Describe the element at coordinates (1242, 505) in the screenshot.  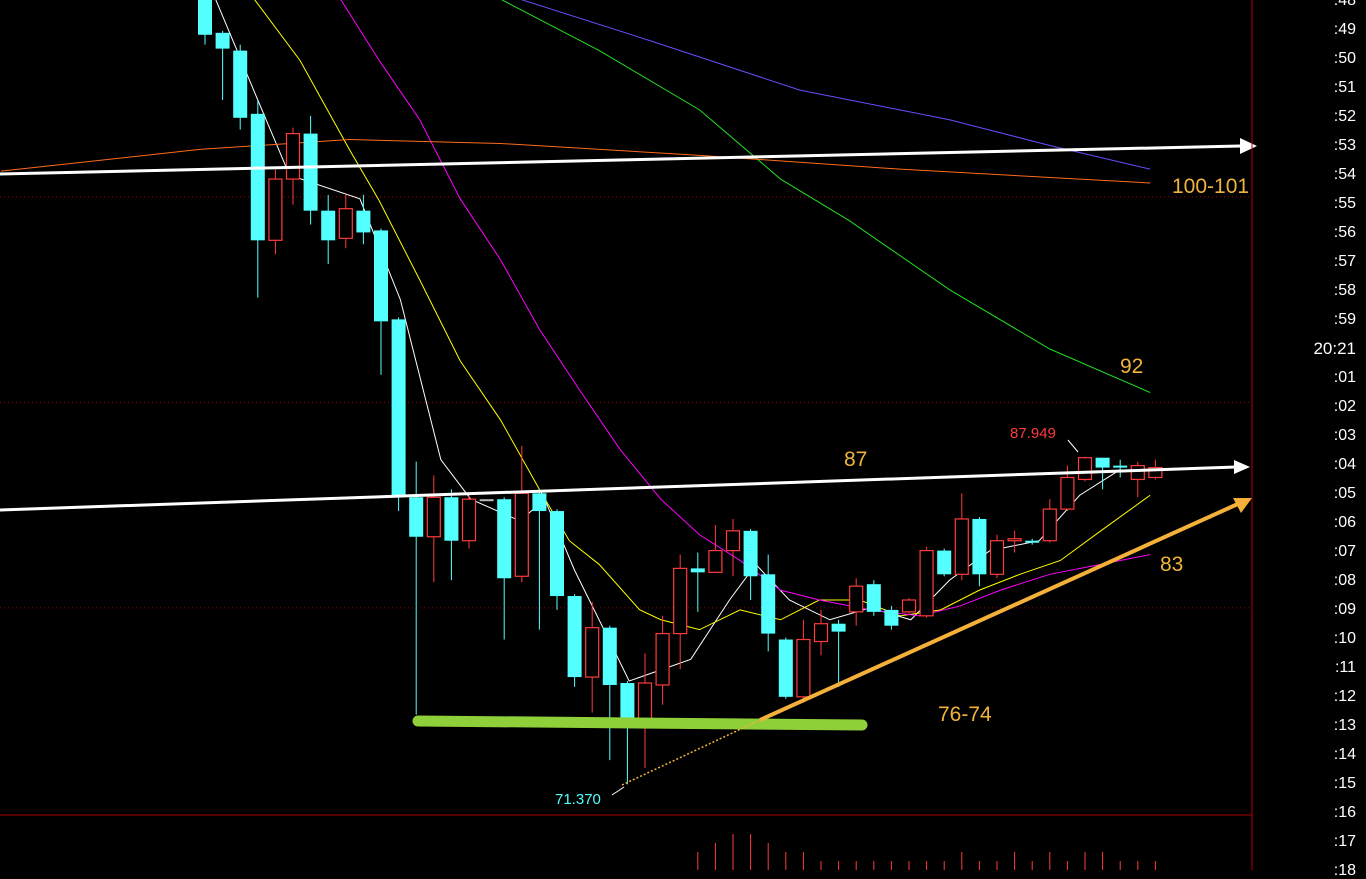
I see `trend-arrowhead-icon` at that location.